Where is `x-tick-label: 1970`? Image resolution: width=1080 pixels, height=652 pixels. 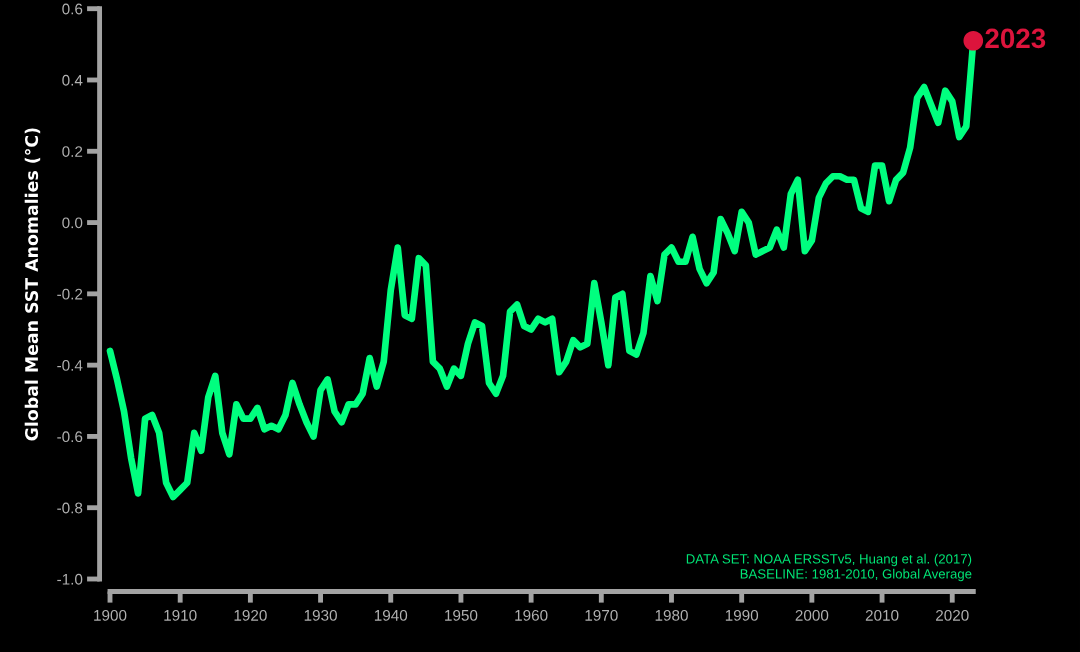 x-tick-label: 1970 is located at coordinates (601, 615).